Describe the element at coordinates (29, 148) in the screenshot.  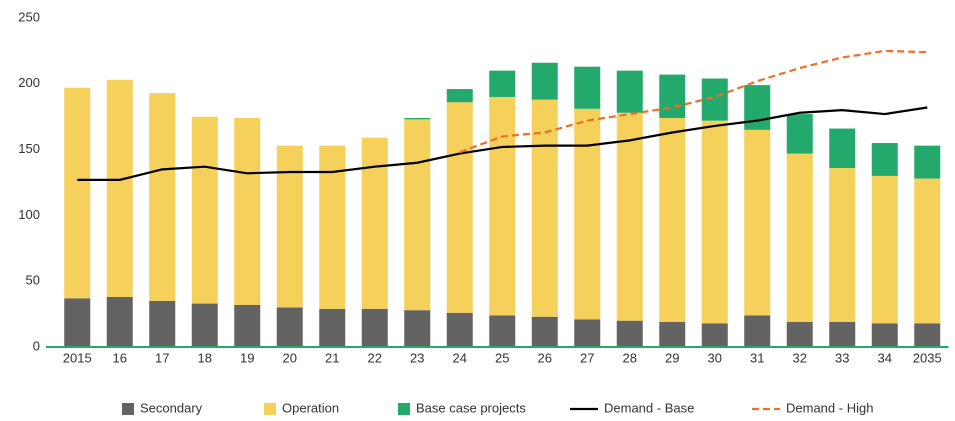
I see `y-tick-label: 150` at that location.